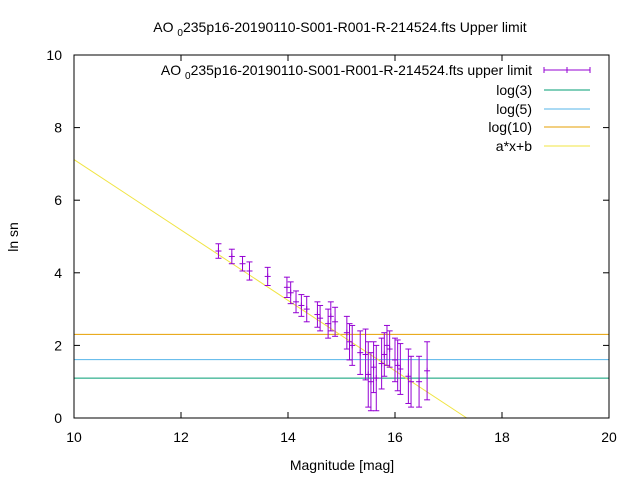  What do you see at coordinates (514, 146) in the screenshot?
I see `legend-label-fit: a*x+b` at bounding box center [514, 146].